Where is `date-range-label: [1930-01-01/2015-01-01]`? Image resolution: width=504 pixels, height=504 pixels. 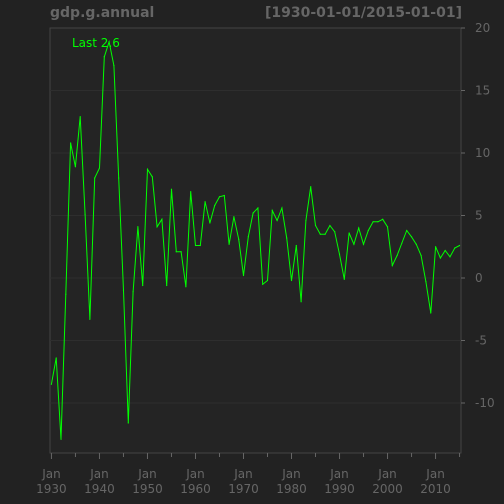 date-range-label: [1930-01-01/2015-01-01] is located at coordinates (363, 13).